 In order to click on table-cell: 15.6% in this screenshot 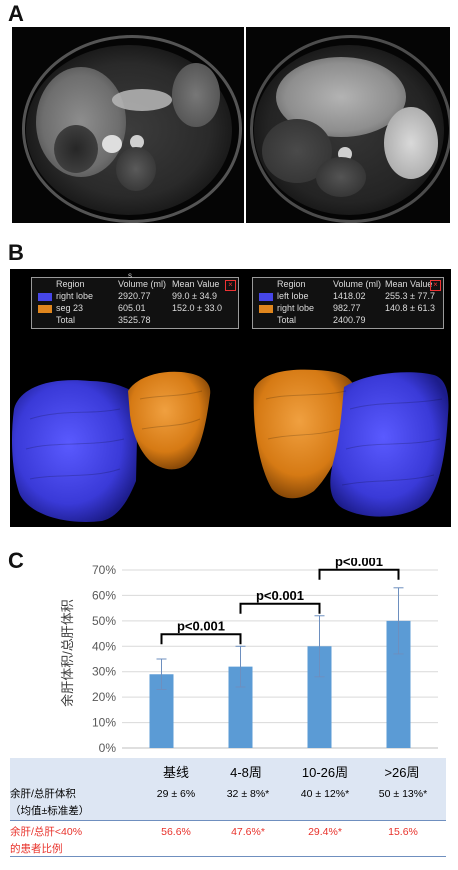, I will do `click(403, 832)`.